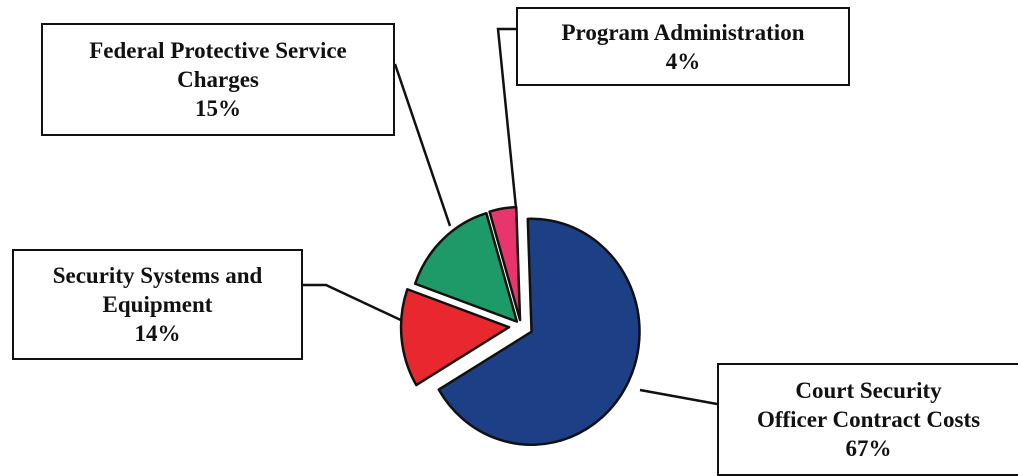  What do you see at coordinates (218, 108) in the screenshot?
I see `callout-fps-percent: 15%` at bounding box center [218, 108].